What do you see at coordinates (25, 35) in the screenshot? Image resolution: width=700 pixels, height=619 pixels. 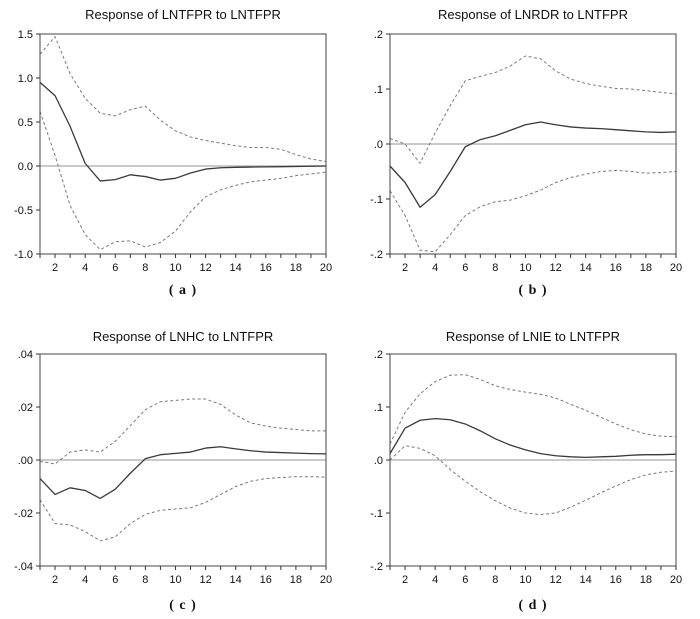 I see `y-axis-tick-label: 1.5` at bounding box center [25, 35].